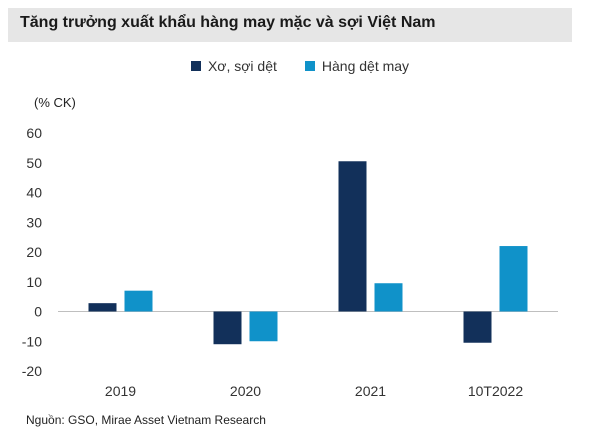 This screenshot has height=433, width=600. What do you see at coordinates (34, 282) in the screenshot?
I see `y-tick-label: 10` at bounding box center [34, 282].